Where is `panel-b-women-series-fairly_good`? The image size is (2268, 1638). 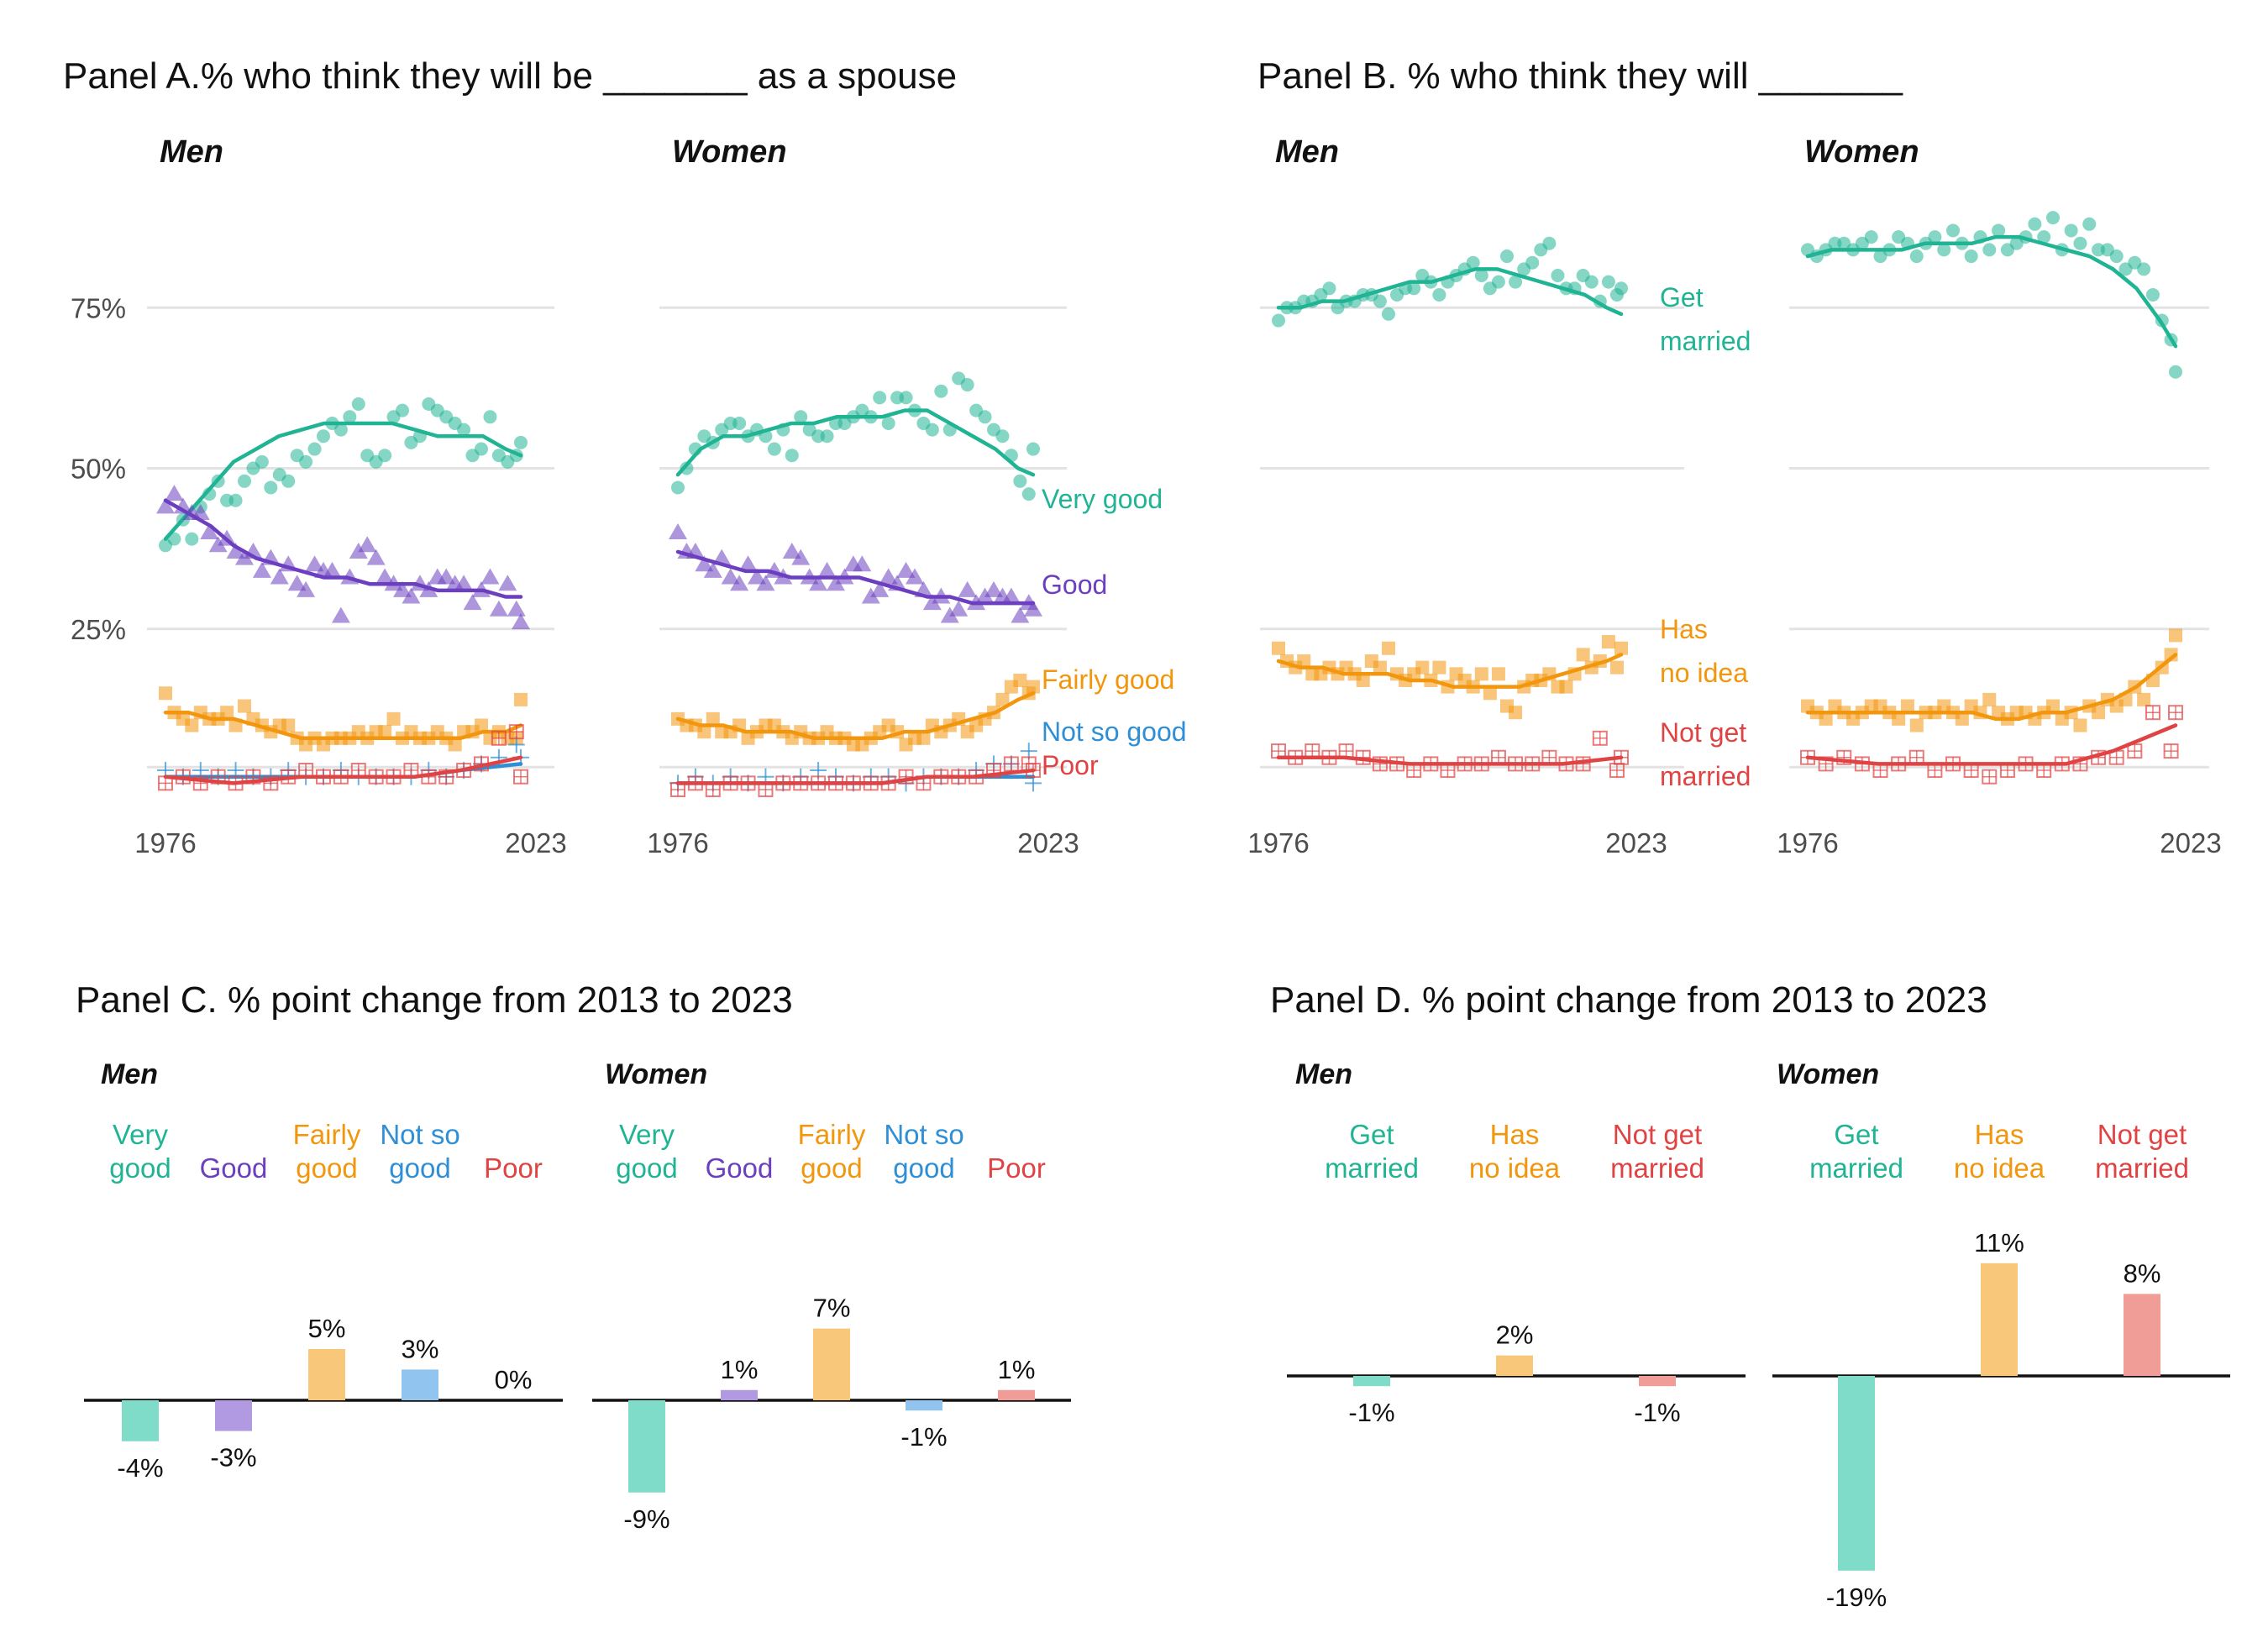
panel-b-women-series-fairly_good is located at coordinates (1991, 680).